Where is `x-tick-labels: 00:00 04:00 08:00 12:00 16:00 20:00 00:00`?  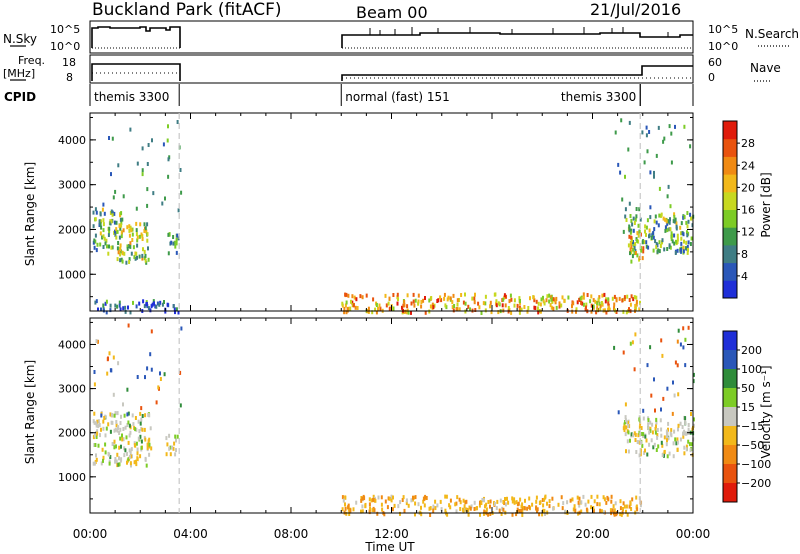 x-tick-labels: 00:00 04:00 08:00 12:00 16:00 20:00 00:00 is located at coordinates (392, 534).